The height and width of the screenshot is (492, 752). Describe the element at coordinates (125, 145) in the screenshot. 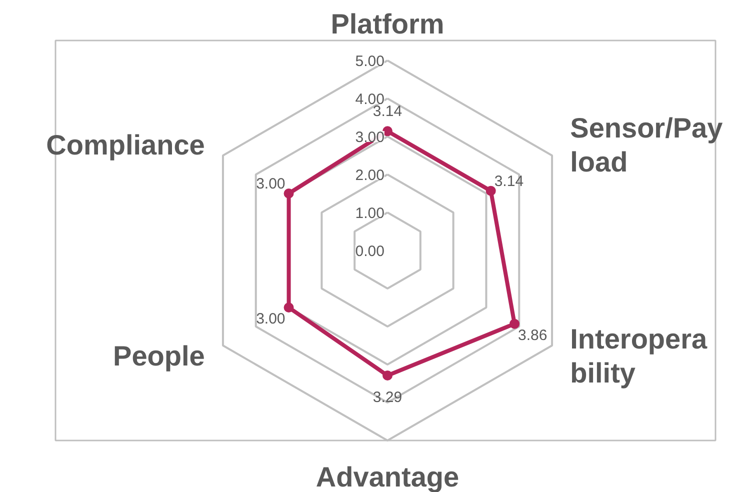

I see `spoke-label: Compliance` at that location.